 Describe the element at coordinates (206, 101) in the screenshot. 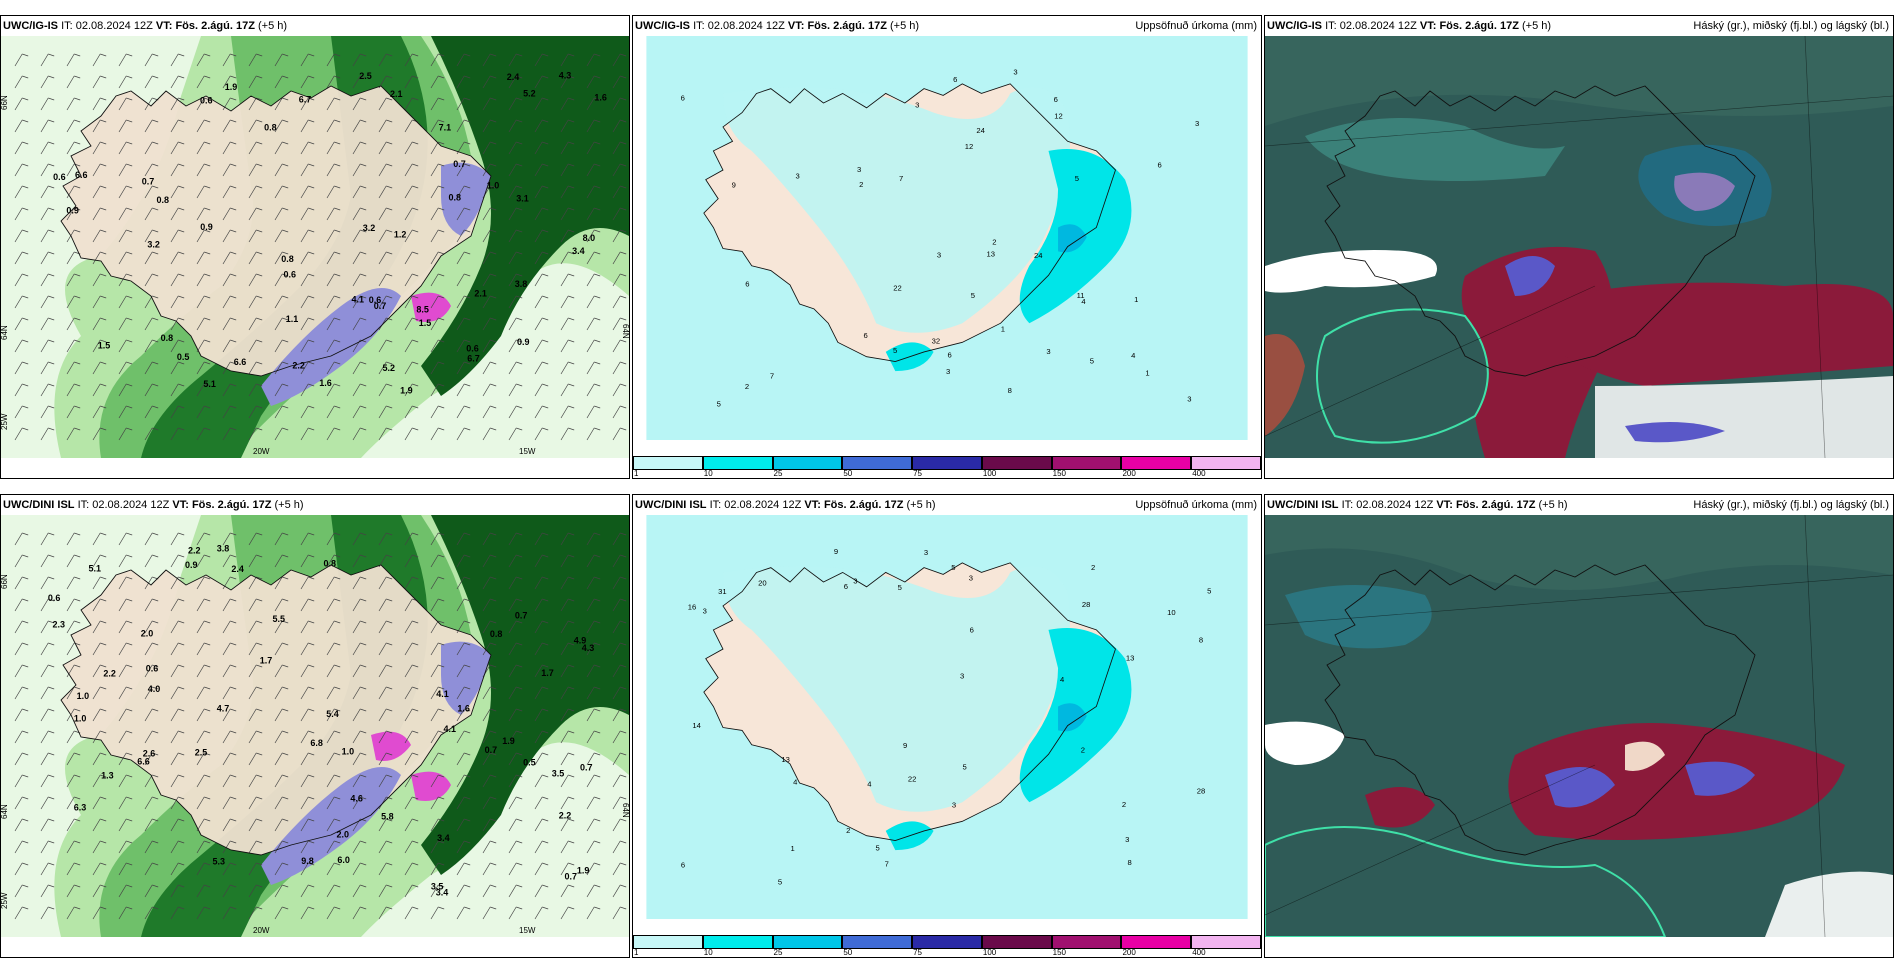

I see `precip-value-label: 0.6` at that location.